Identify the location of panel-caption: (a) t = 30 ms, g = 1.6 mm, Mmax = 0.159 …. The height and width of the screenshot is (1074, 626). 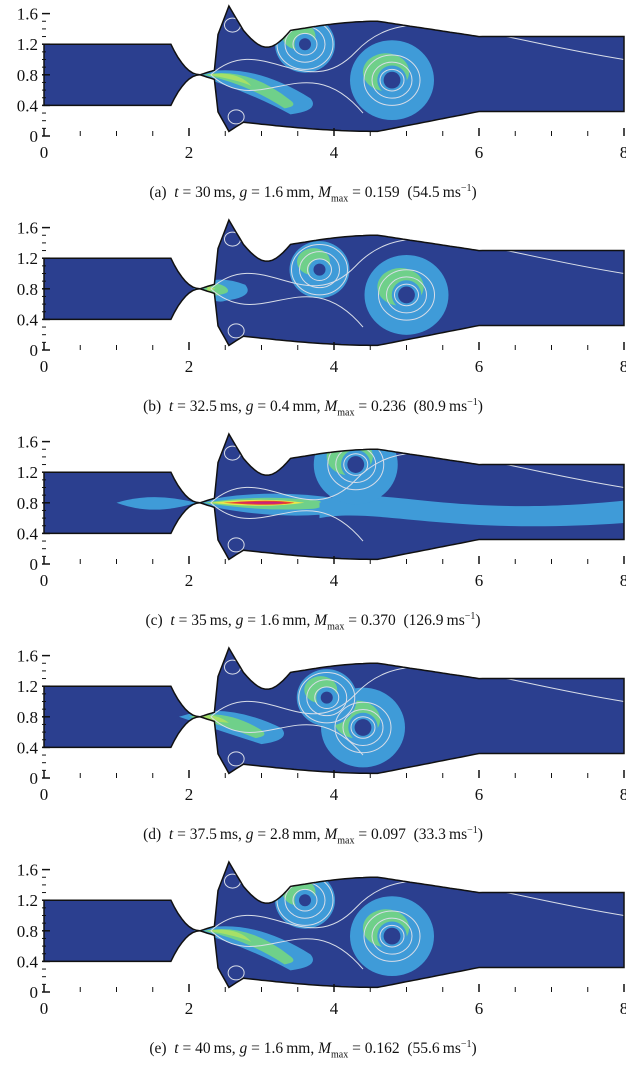
(313, 194).